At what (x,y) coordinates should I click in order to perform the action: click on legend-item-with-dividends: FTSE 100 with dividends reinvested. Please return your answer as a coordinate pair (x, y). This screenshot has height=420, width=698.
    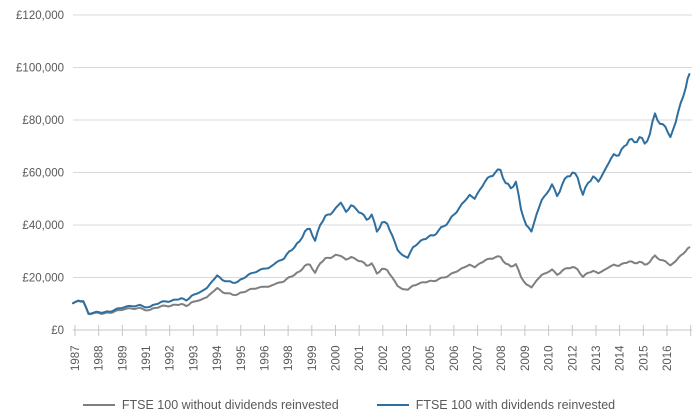
    Looking at the image, I should click on (496, 405).